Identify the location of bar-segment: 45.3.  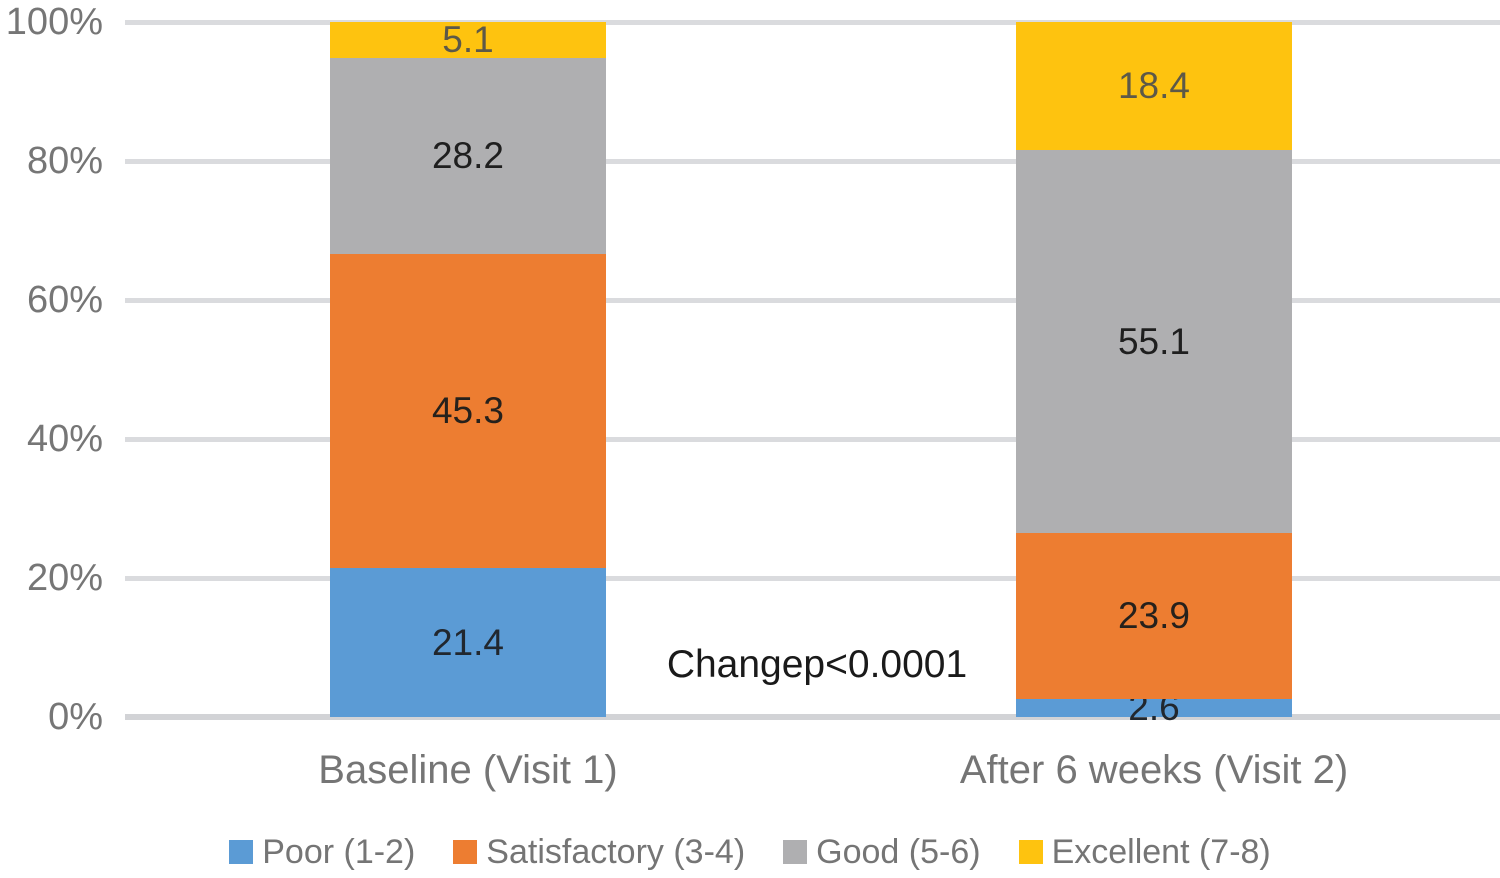
(468, 411).